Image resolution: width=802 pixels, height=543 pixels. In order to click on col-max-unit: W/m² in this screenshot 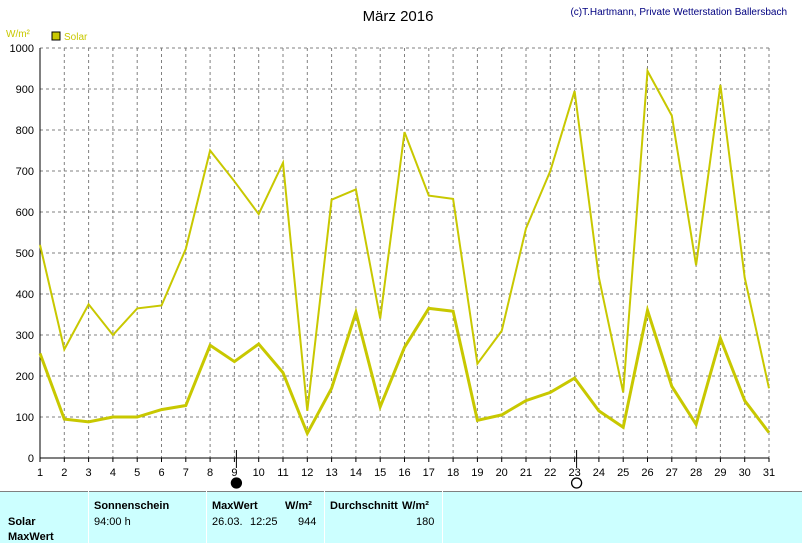, I will do `click(298, 506)`.